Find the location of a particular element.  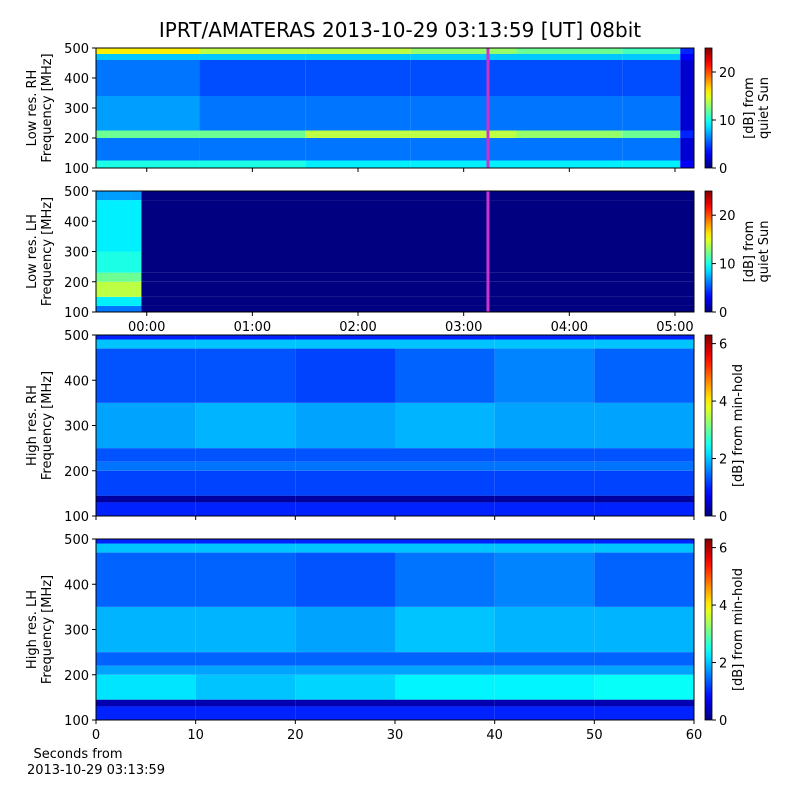

colorbar-label: quiet Sun is located at coordinates (764, 251).